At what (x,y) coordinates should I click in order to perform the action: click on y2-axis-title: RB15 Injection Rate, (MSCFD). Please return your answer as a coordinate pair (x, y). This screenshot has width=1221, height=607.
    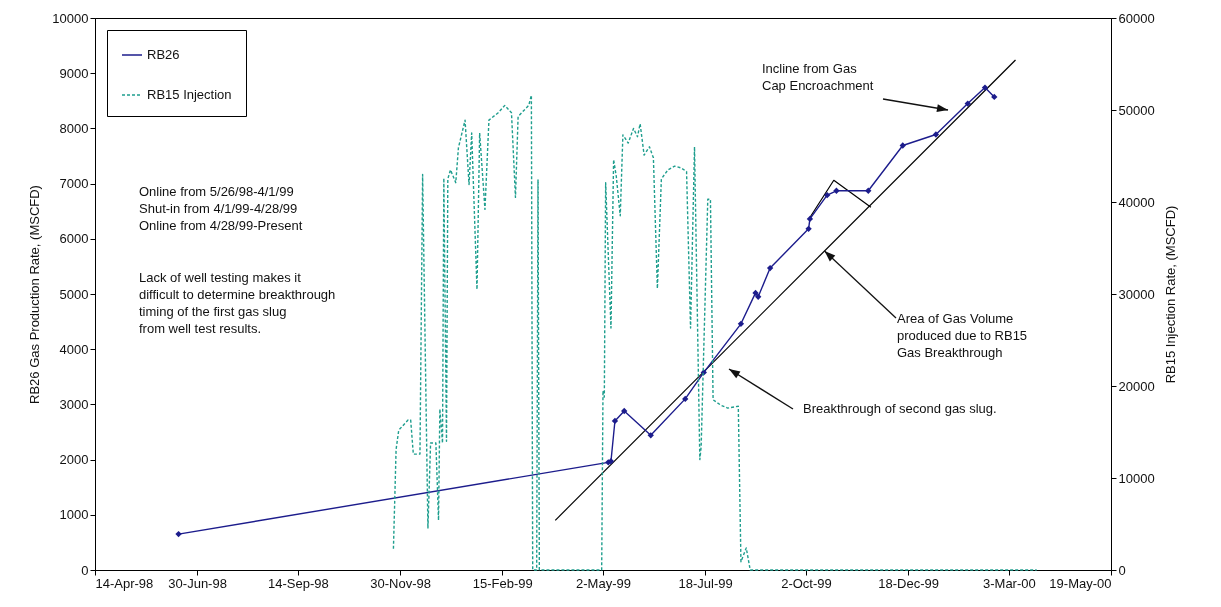
    Looking at the image, I should click on (1170, 294).